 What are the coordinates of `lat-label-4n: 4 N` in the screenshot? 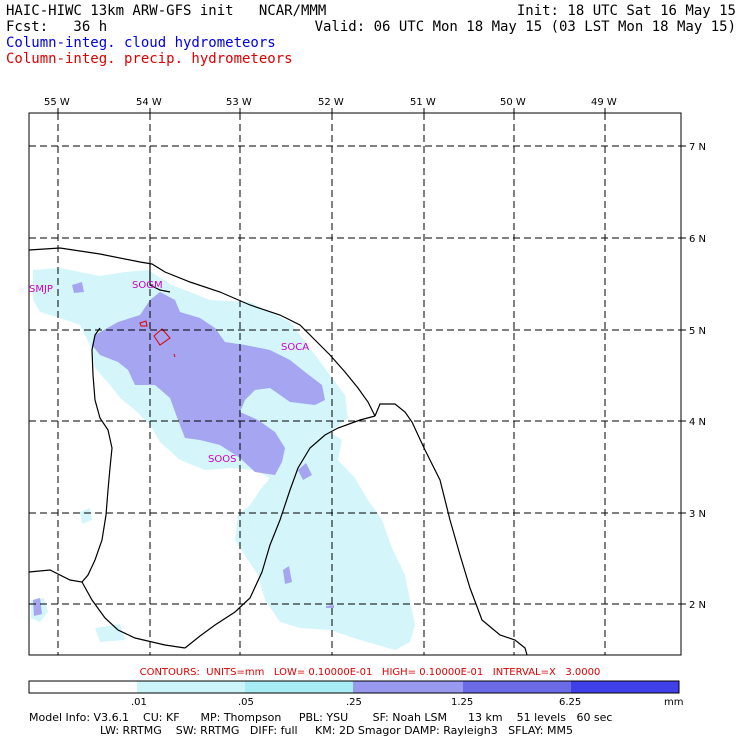 It's located at (697, 422).